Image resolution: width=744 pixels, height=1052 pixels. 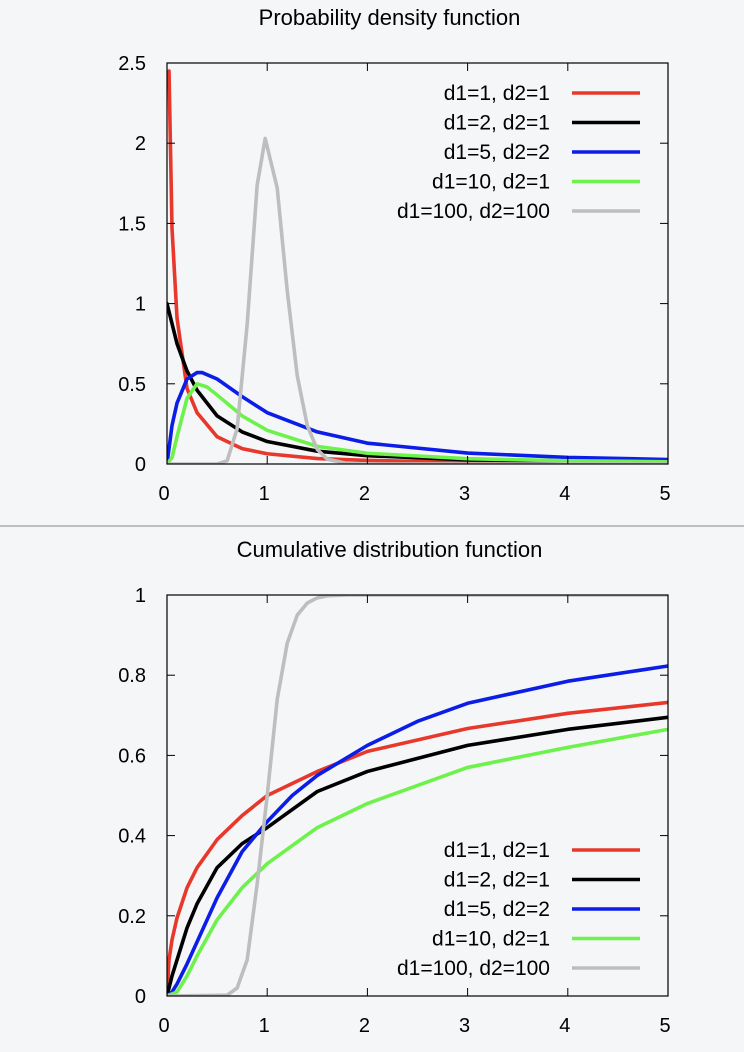 I want to click on y-tick-label: 0.6, so click(x=132, y=756).